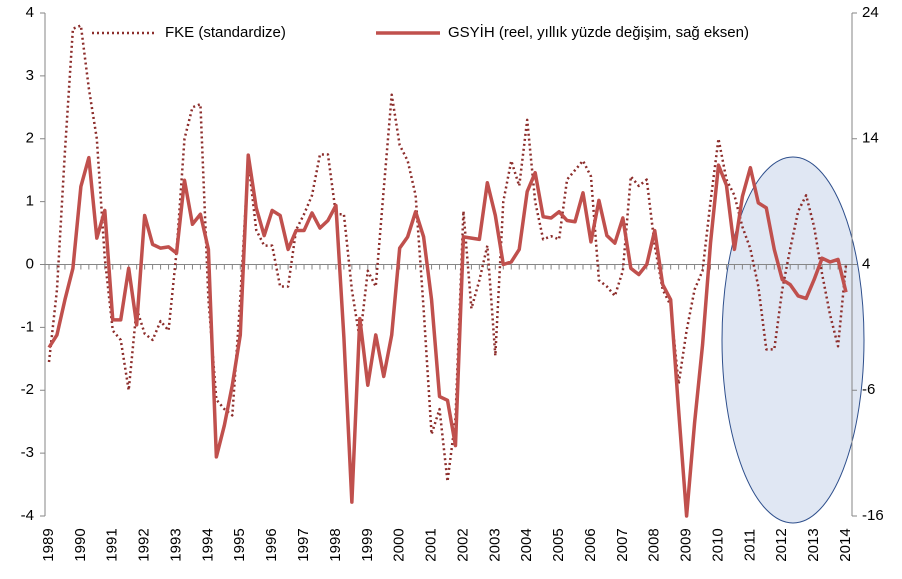 This screenshot has height=579, width=902. What do you see at coordinates (30, 75) in the screenshot?
I see `y-tick-label: 3` at bounding box center [30, 75].